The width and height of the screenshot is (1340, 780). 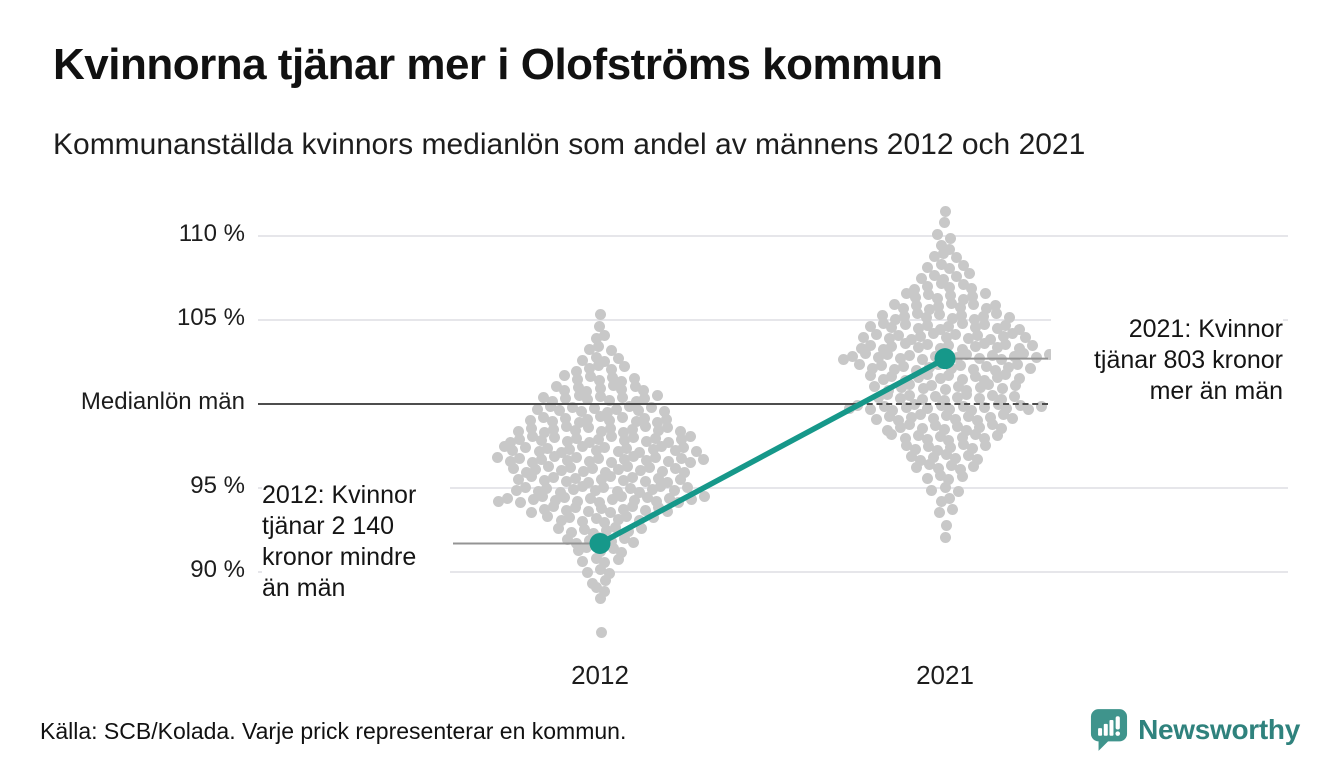 I want to click on newsworthy-brand: Newsworthy, so click(x=1195, y=730).